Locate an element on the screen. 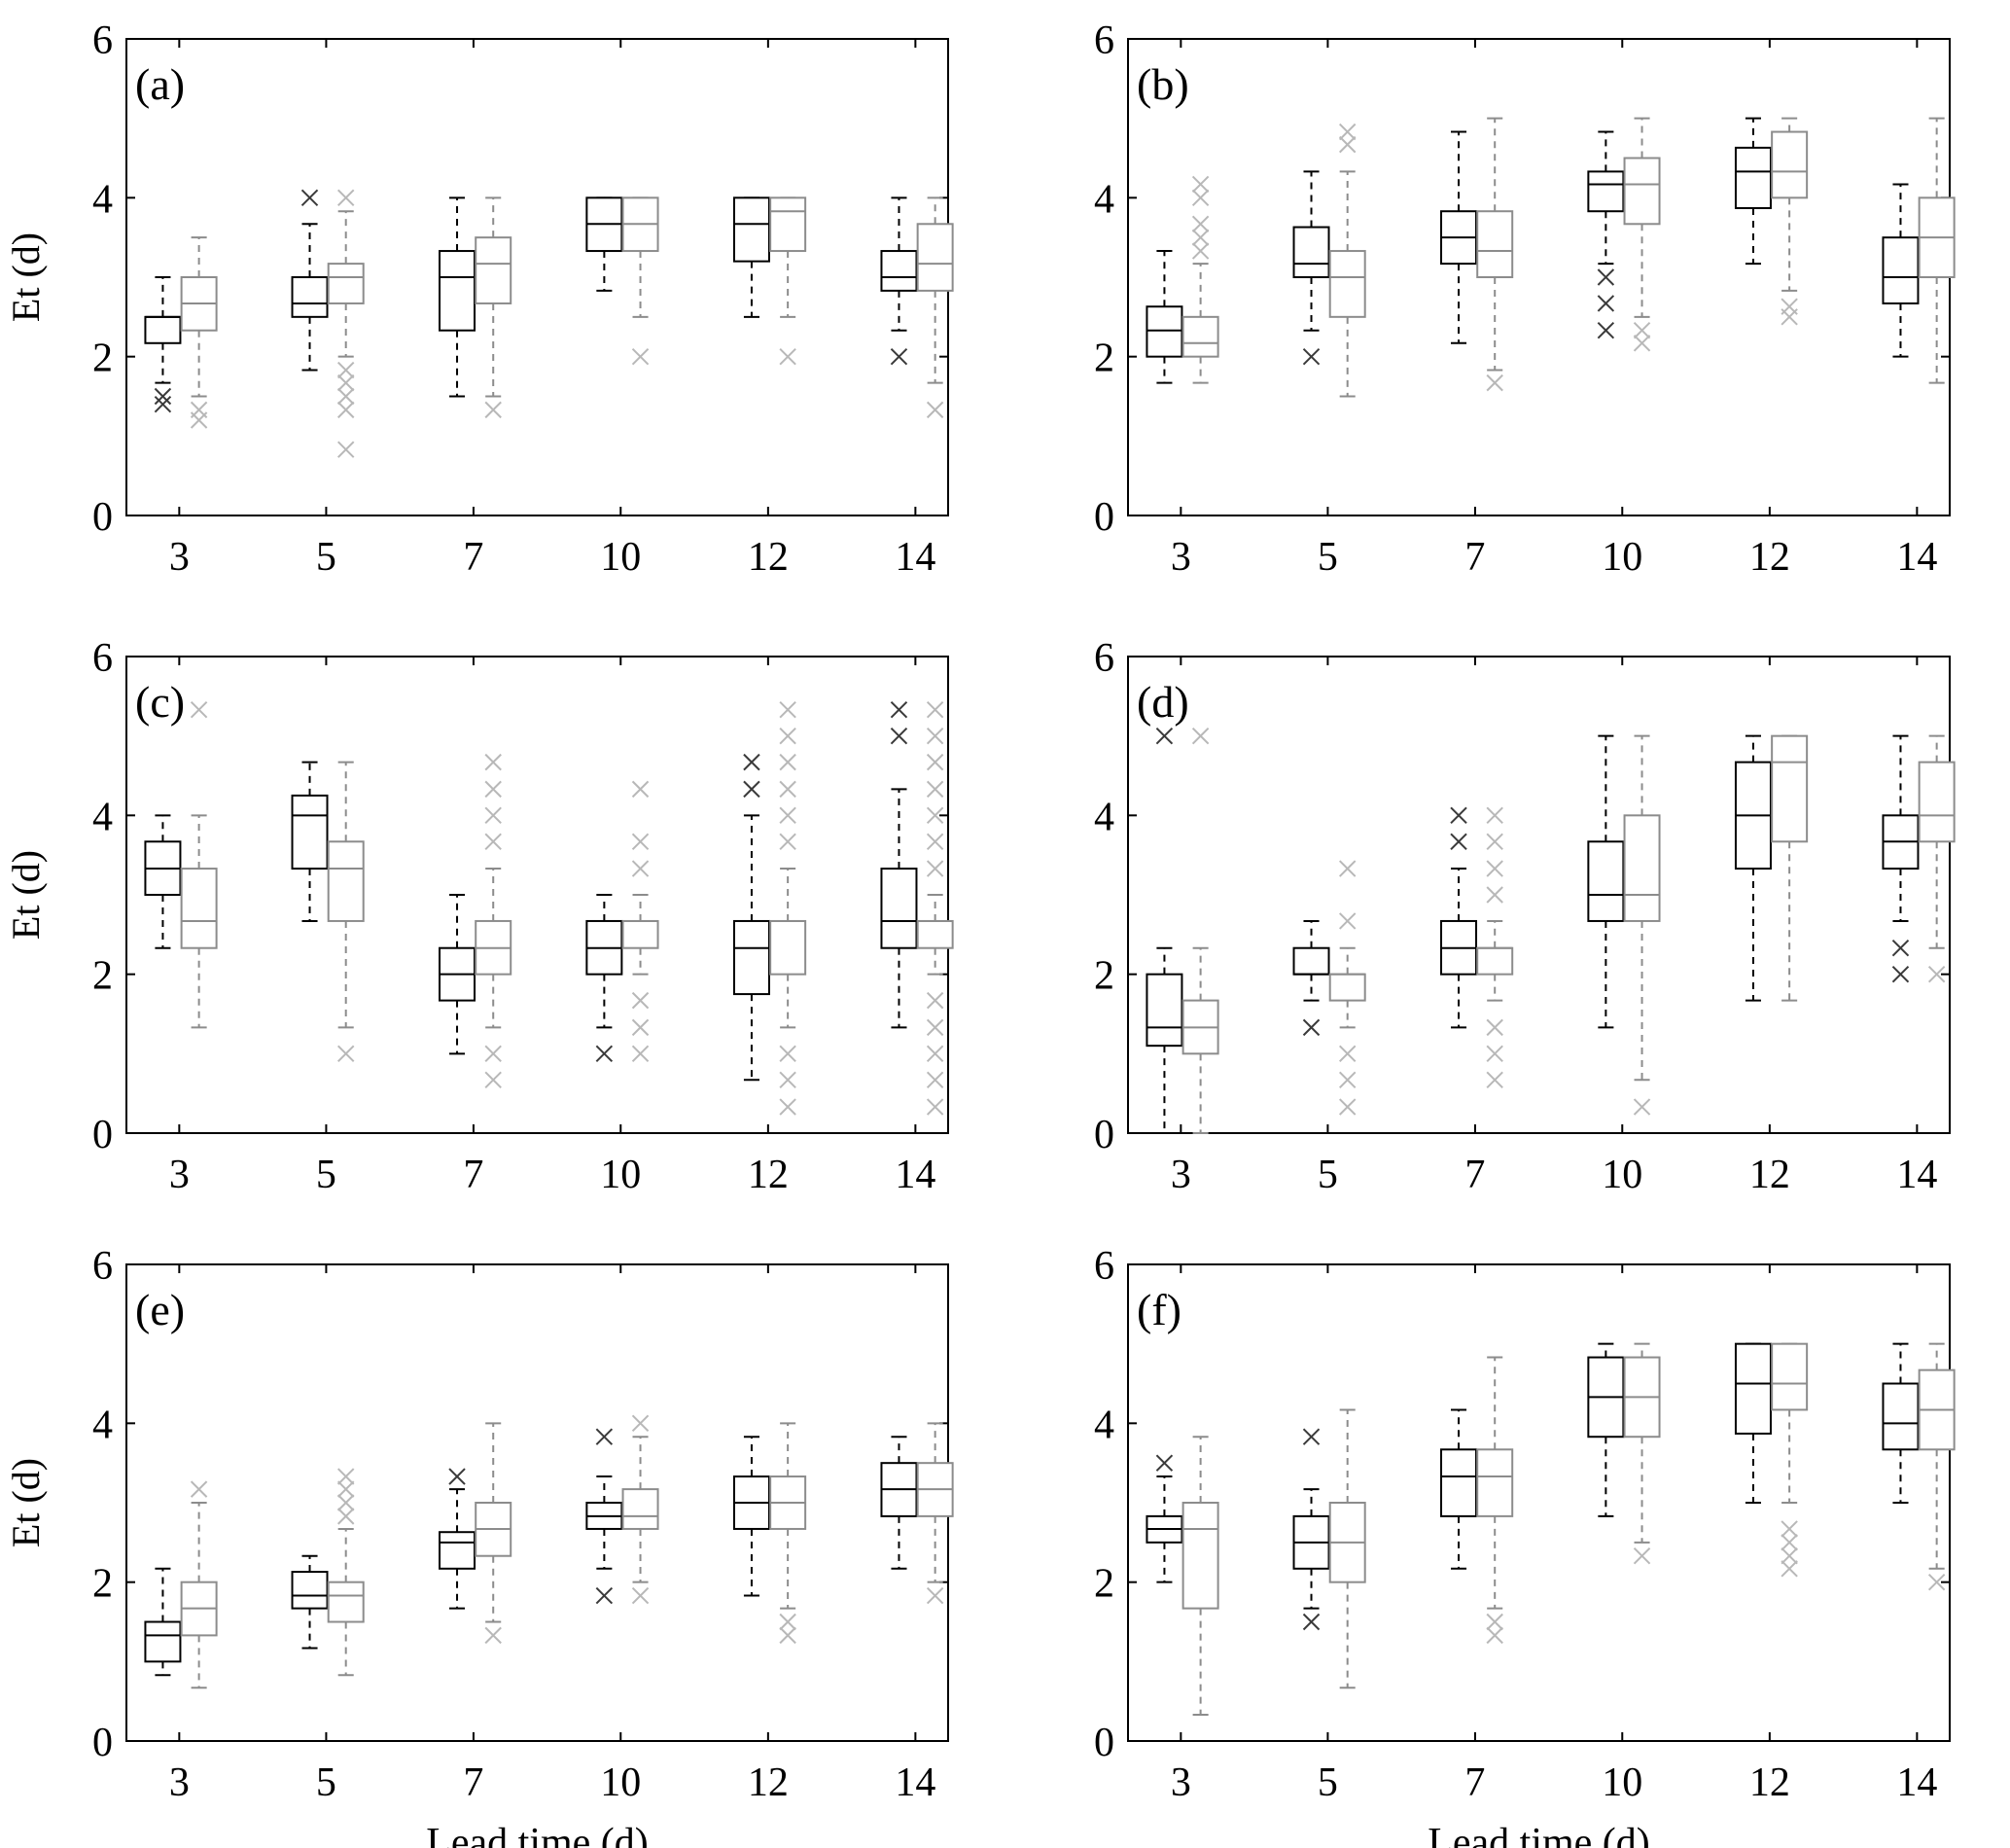 The image size is (2010, 1848). panel-b: 0 2 4 6 3 5 7 10 12 14 (b) is located at coordinates (1525, 299).